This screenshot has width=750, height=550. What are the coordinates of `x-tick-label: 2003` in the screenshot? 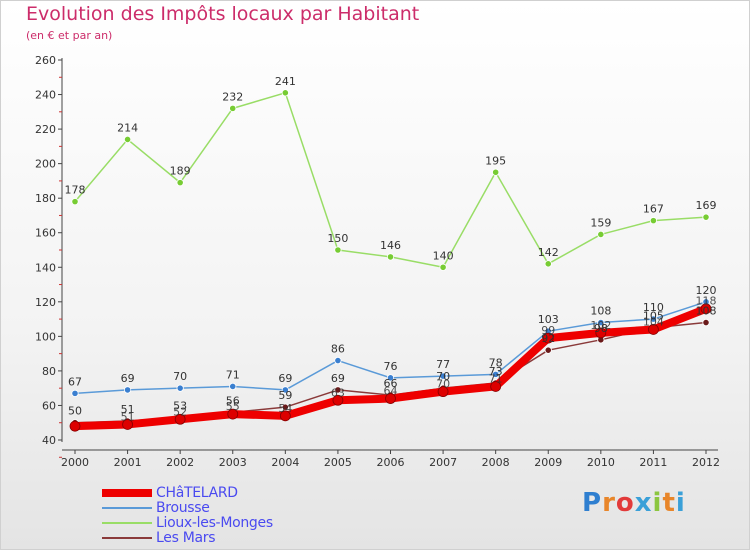 It's located at (233, 462).